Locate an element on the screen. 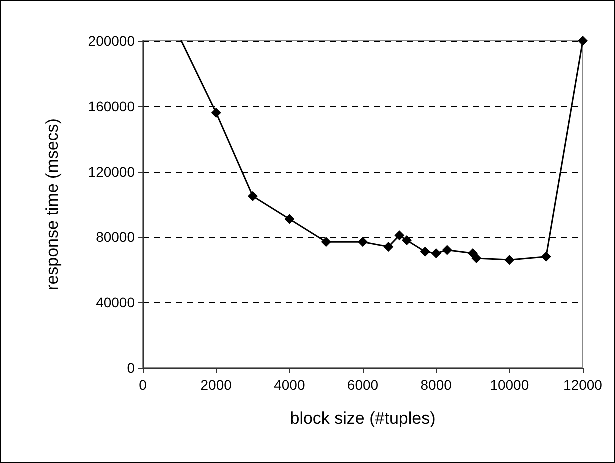 The width and height of the screenshot is (615, 463). y-axis-title: response time (msecs) is located at coordinates (52, 204).